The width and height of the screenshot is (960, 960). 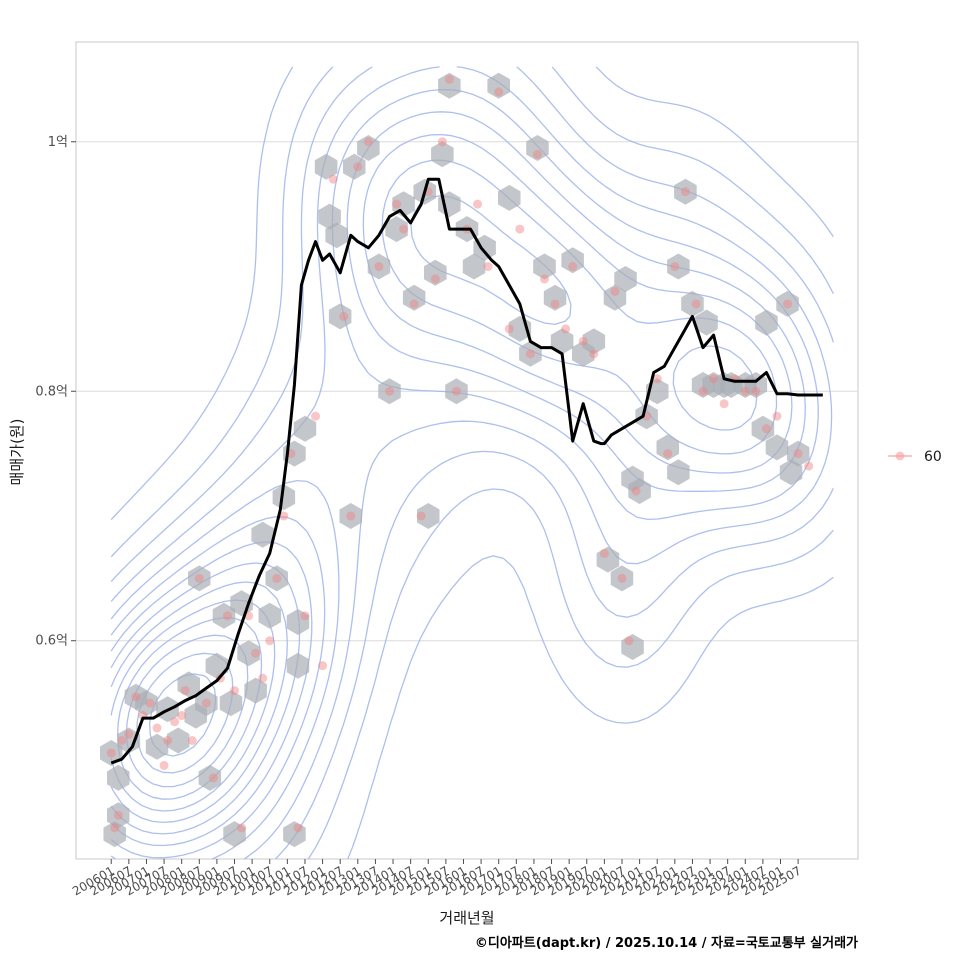 I want to click on y-axis-ticks: 0.6억 0.8억 1억, so click(x=55, y=392).